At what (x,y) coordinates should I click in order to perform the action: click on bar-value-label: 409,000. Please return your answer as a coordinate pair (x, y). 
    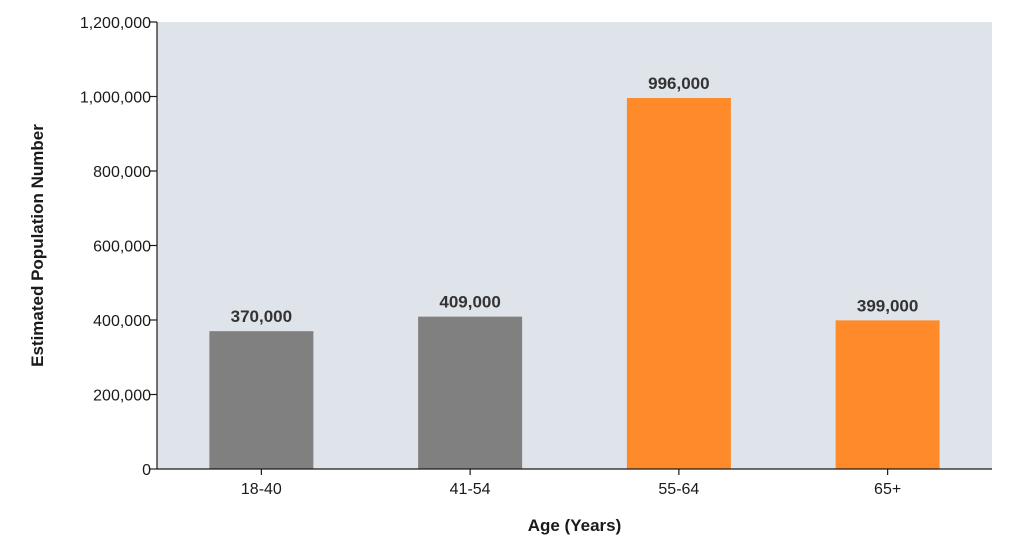
    Looking at the image, I should click on (469, 302).